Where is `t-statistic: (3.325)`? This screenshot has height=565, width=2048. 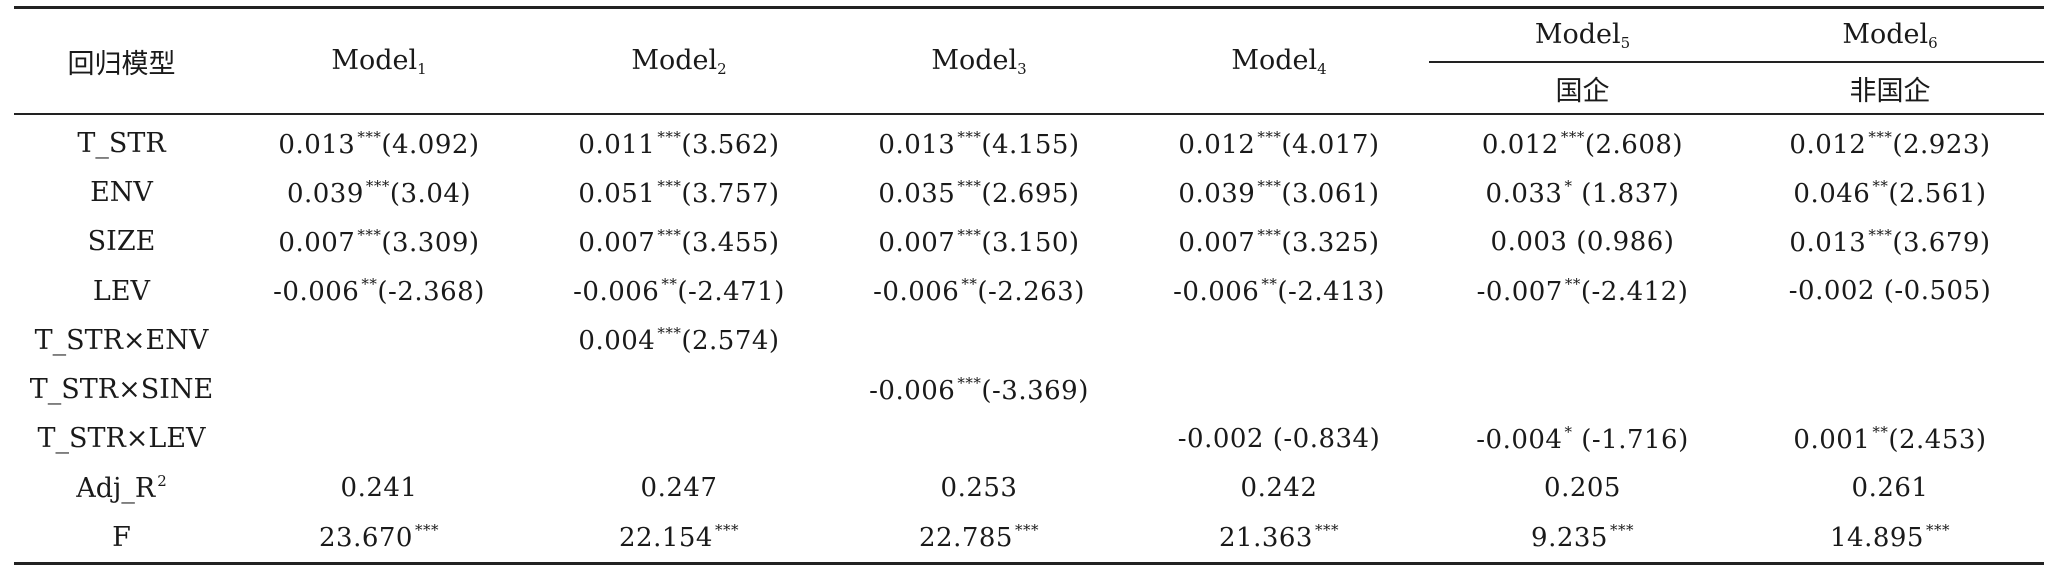 t-statistic: (3.325) is located at coordinates (1330, 242).